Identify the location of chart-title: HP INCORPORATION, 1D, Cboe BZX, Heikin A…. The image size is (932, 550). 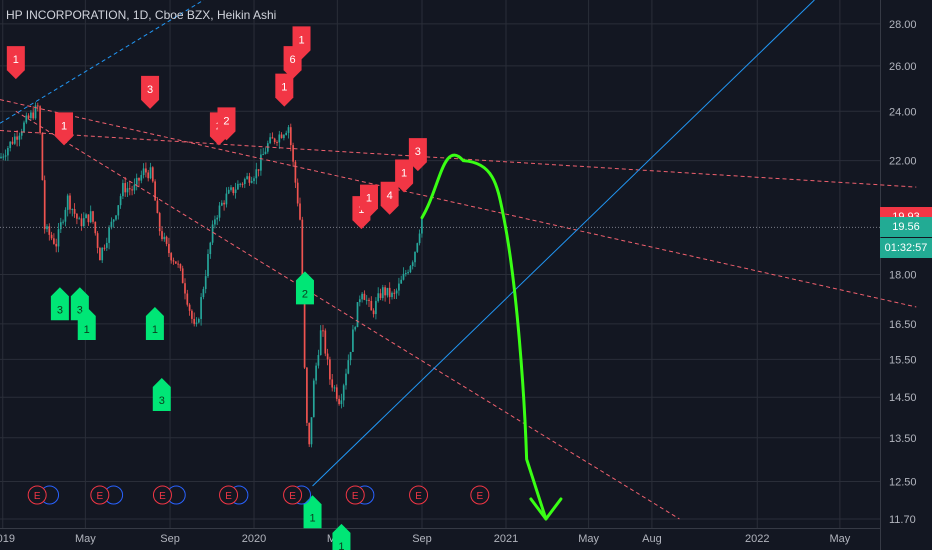
(141, 15).